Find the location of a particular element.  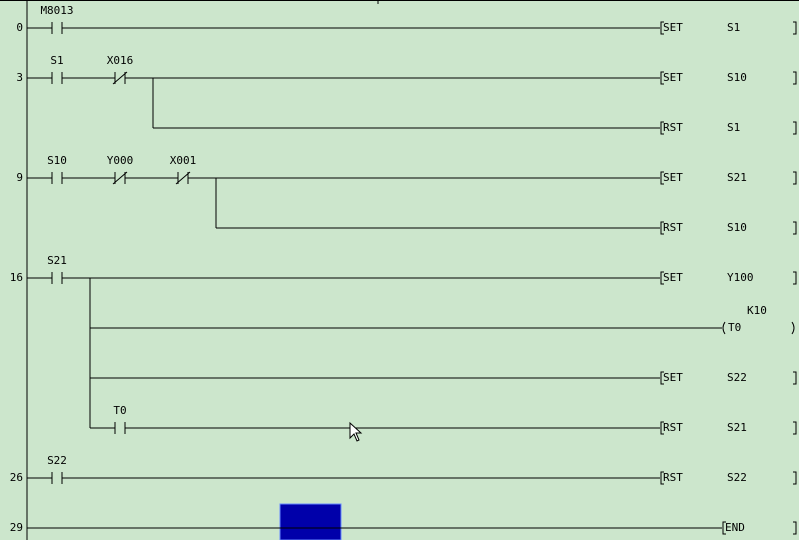

step-number: 9 is located at coordinates (19, 177).